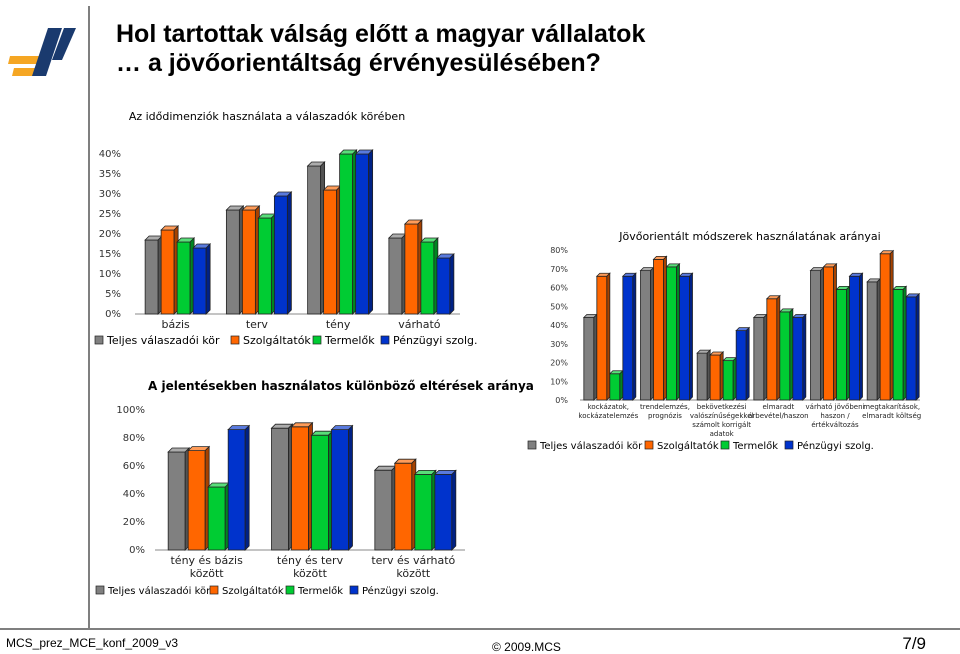 This screenshot has height=654, width=960. What do you see at coordinates (89, 318) in the screenshot?
I see `vertical-divider` at bounding box center [89, 318].